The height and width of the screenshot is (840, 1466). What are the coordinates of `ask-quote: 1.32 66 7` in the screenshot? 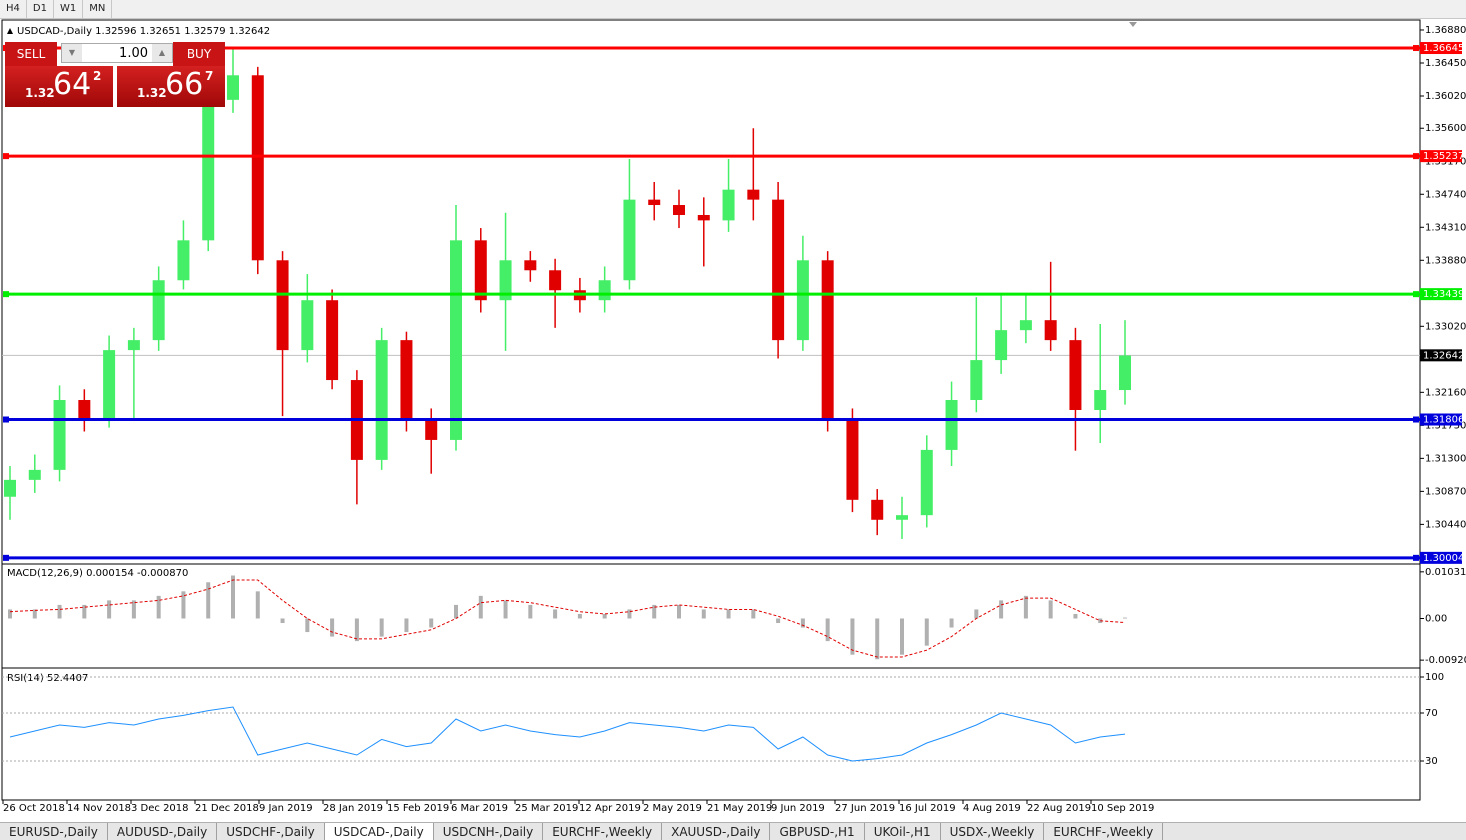 It's located at (171, 86).